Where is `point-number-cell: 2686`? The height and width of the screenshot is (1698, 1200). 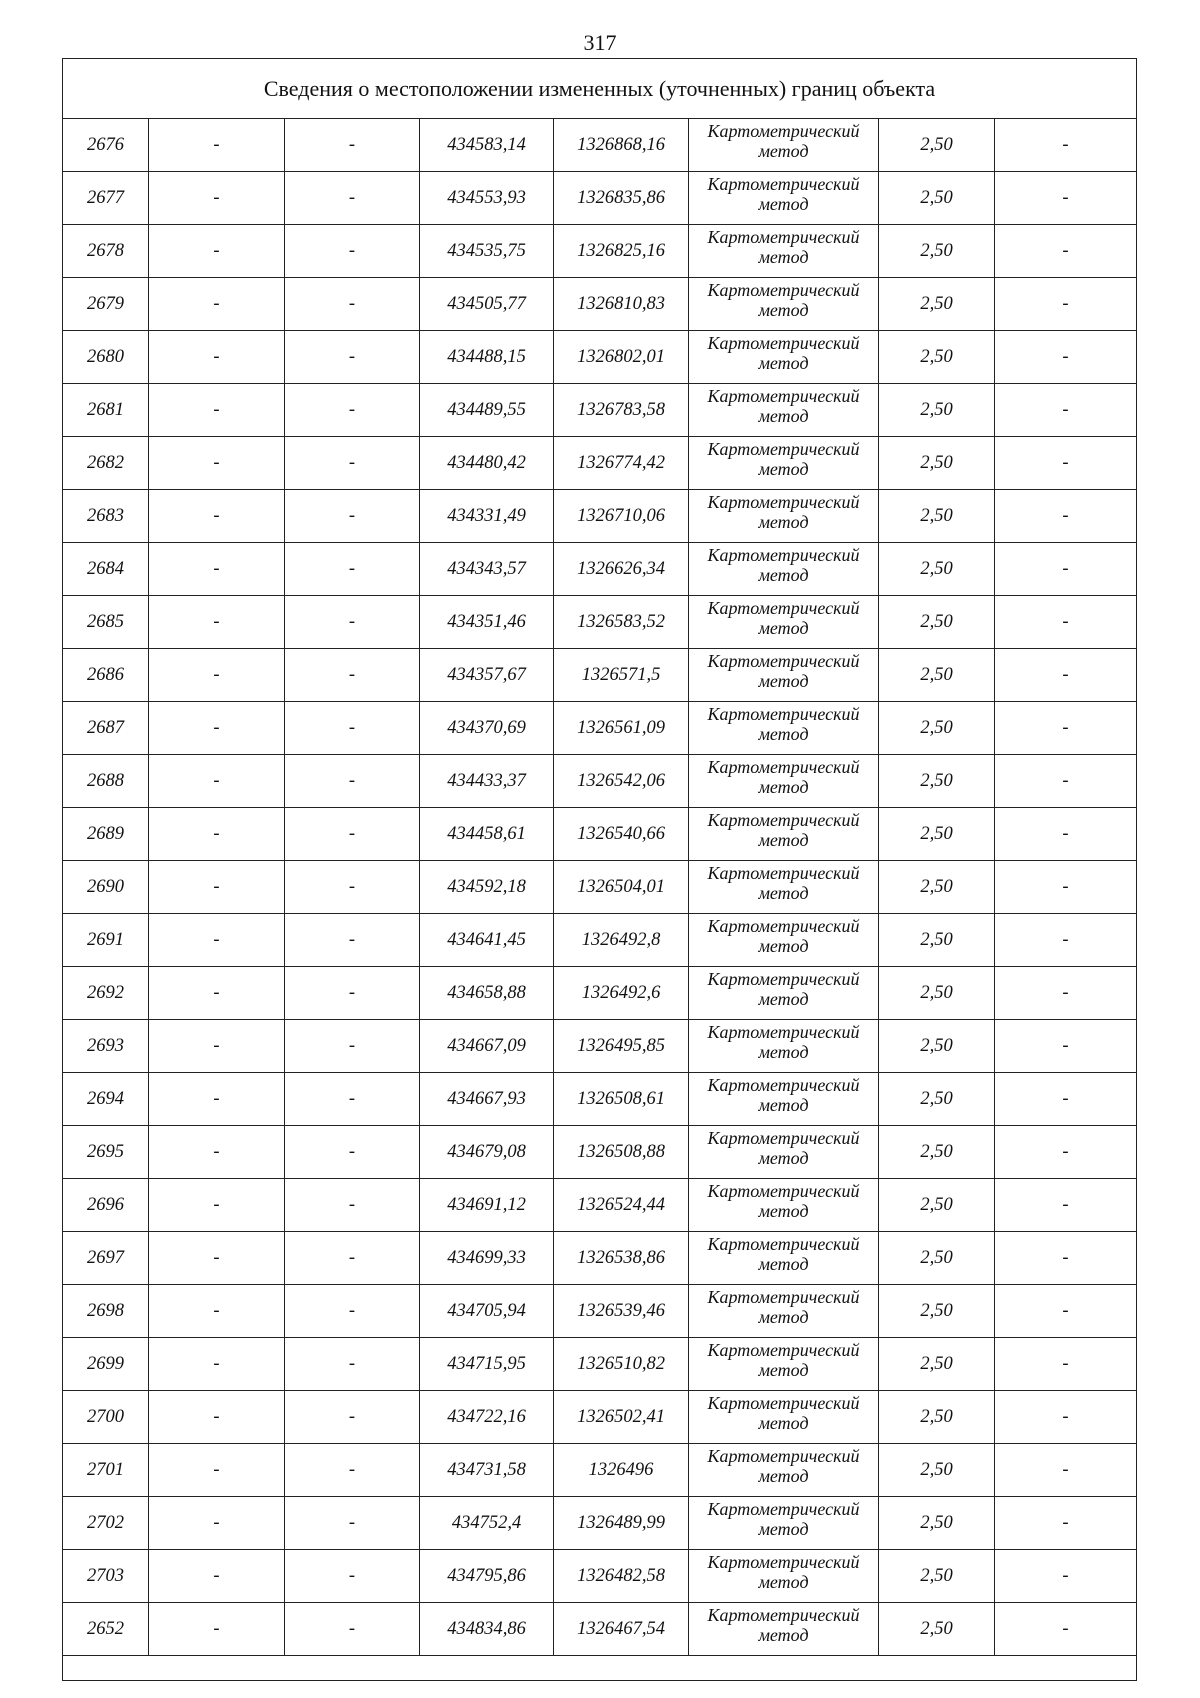 point-number-cell: 2686 is located at coordinates (105, 675).